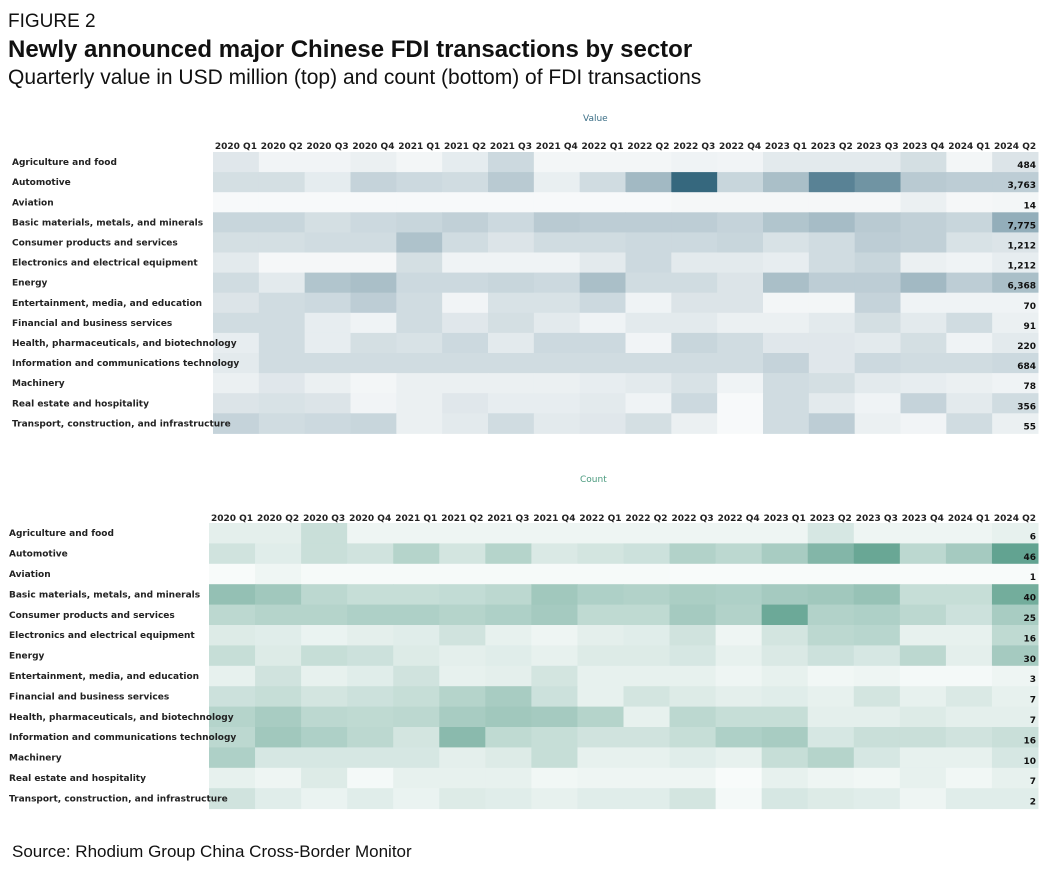  Describe the element at coordinates (923, 519) in the screenshot. I see `column-header: 2023 Q4` at that location.